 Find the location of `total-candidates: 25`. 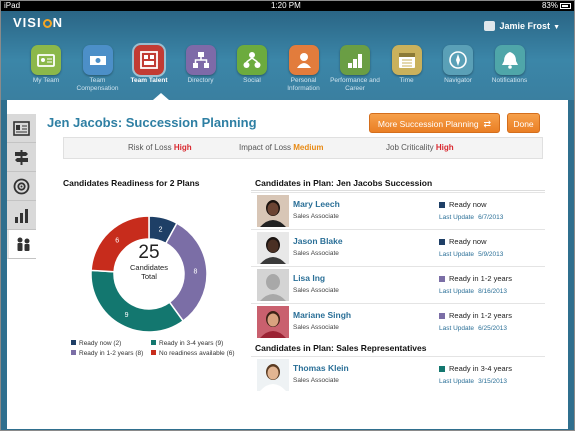

total-candidates: 25 is located at coordinates (149, 252).